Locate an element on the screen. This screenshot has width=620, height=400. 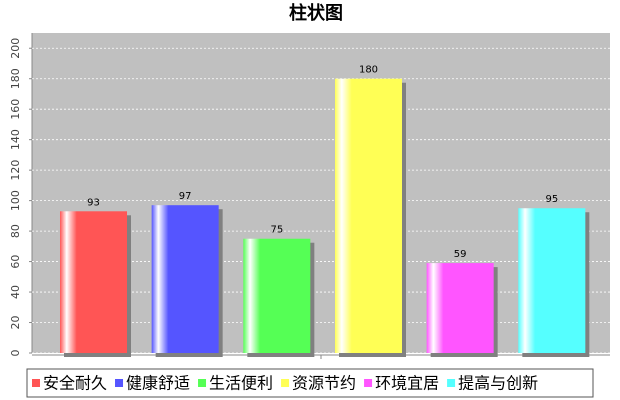
legend-label: 环境宜居 is located at coordinates (407, 383).